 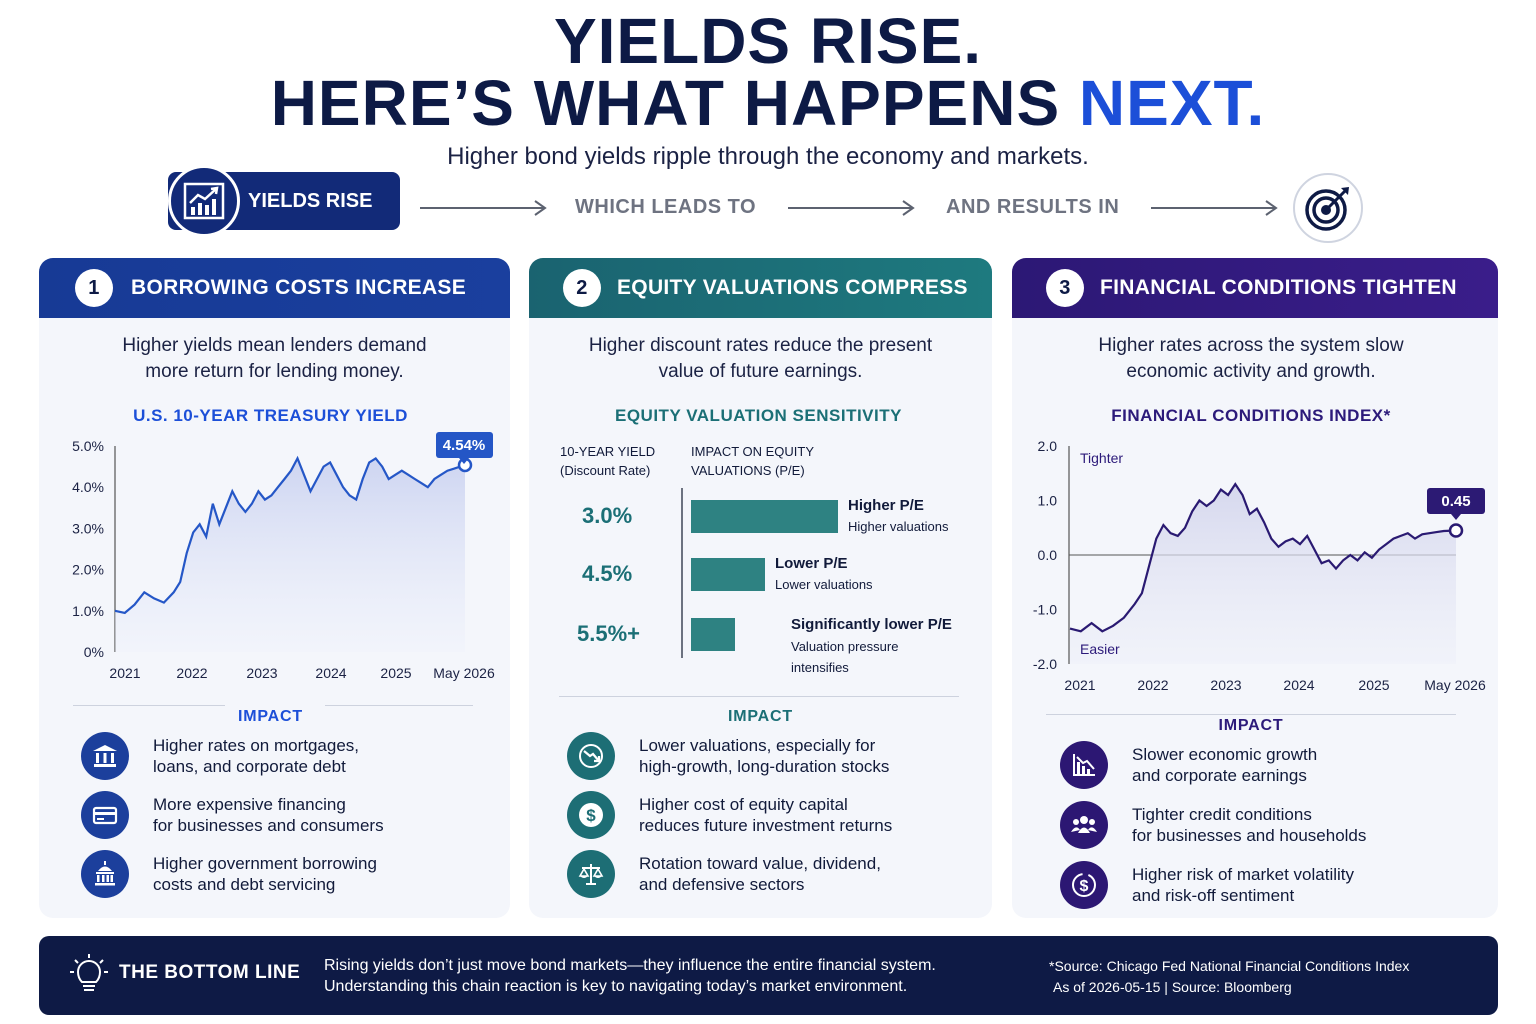 I want to click on pe-bar-label: Higher P/E Higher valuations, so click(x=898, y=516).